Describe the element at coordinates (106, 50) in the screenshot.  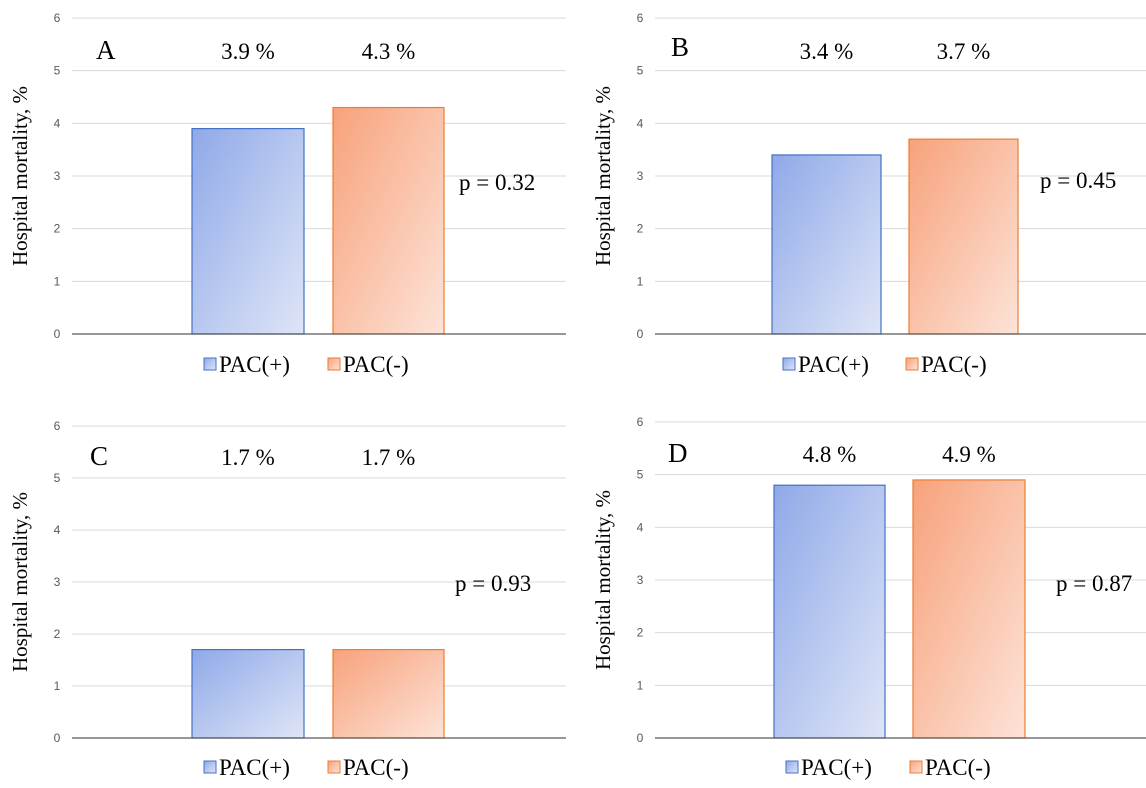
I see `panel-label: A` at that location.